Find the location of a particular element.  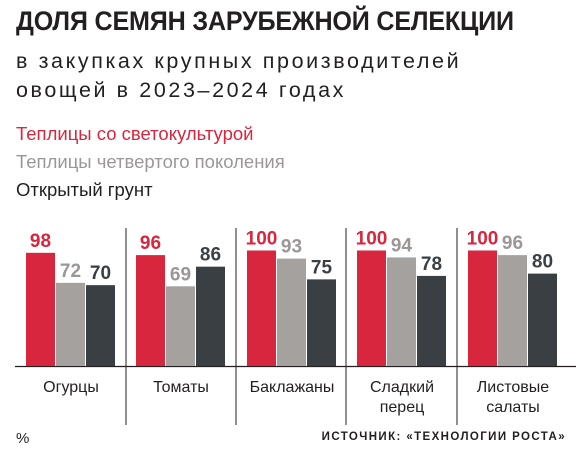

data-label: 78 is located at coordinates (431, 264).